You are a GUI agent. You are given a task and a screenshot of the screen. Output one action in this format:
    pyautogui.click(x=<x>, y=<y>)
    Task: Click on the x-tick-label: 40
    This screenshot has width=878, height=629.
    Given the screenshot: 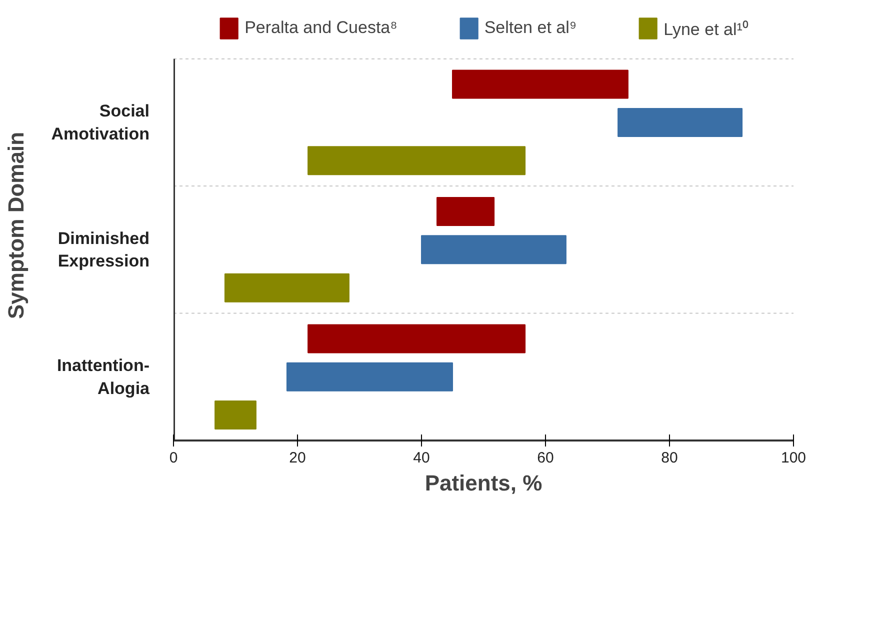 What is the action you would take?
    pyautogui.click(x=421, y=458)
    